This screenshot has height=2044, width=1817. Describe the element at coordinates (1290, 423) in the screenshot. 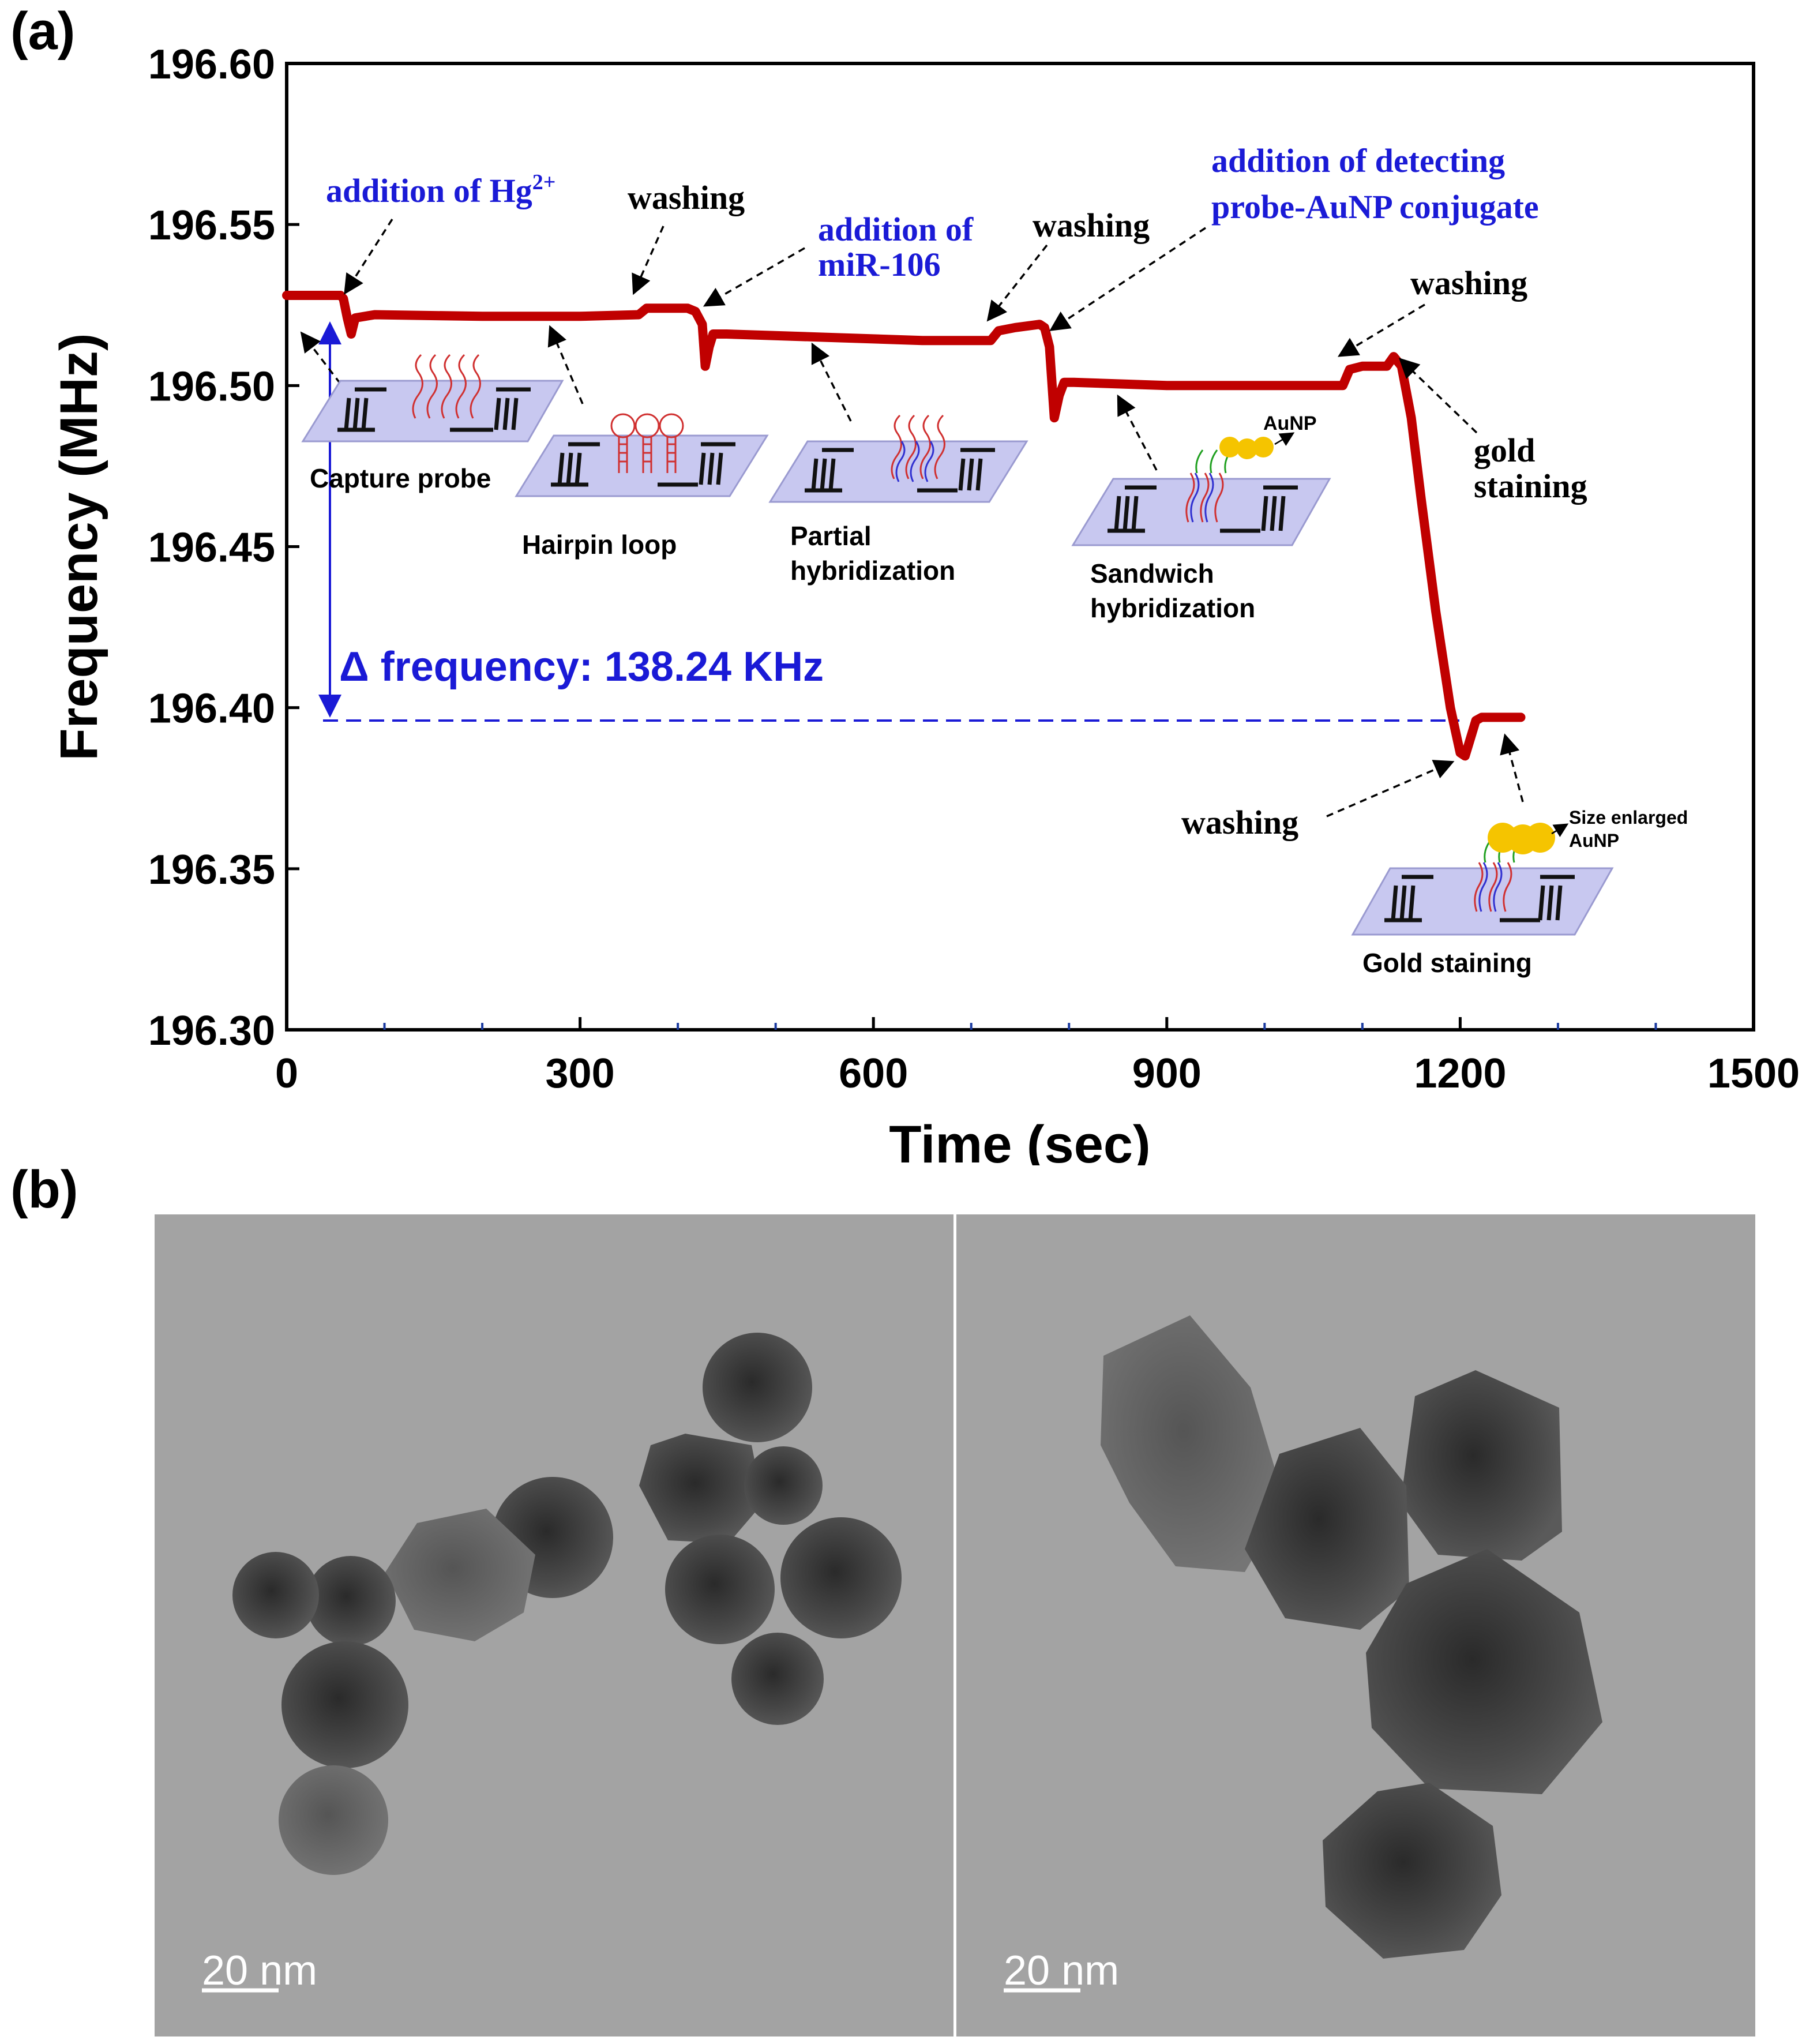

I see `aunp-label: AuNP` at that location.